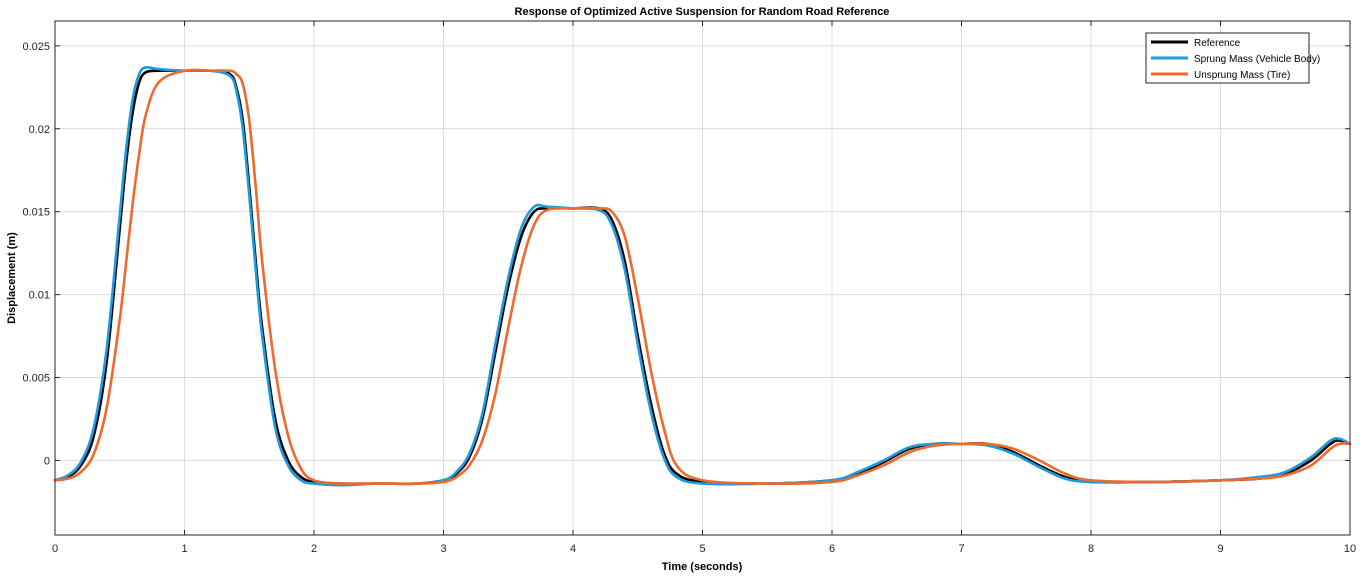 This screenshot has height=579, width=1366. Describe the element at coordinates (36, 47) in the screenshot. I see `y-tick-label: 0.025` at that location.